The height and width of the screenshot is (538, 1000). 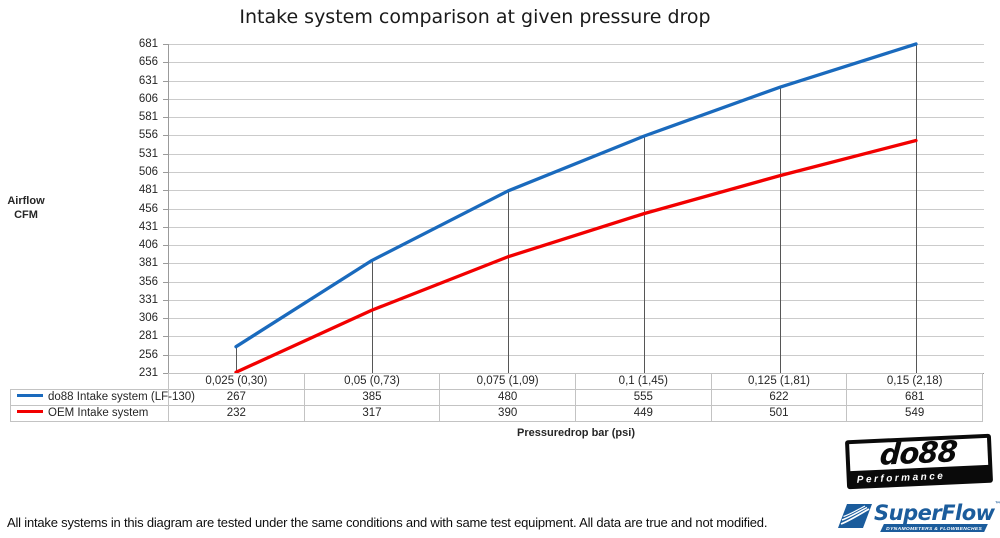 What do you see at coordinates (148, 98) in the screenshot?
I see `y-tick-label: 606` at bounding box center [148, 98].